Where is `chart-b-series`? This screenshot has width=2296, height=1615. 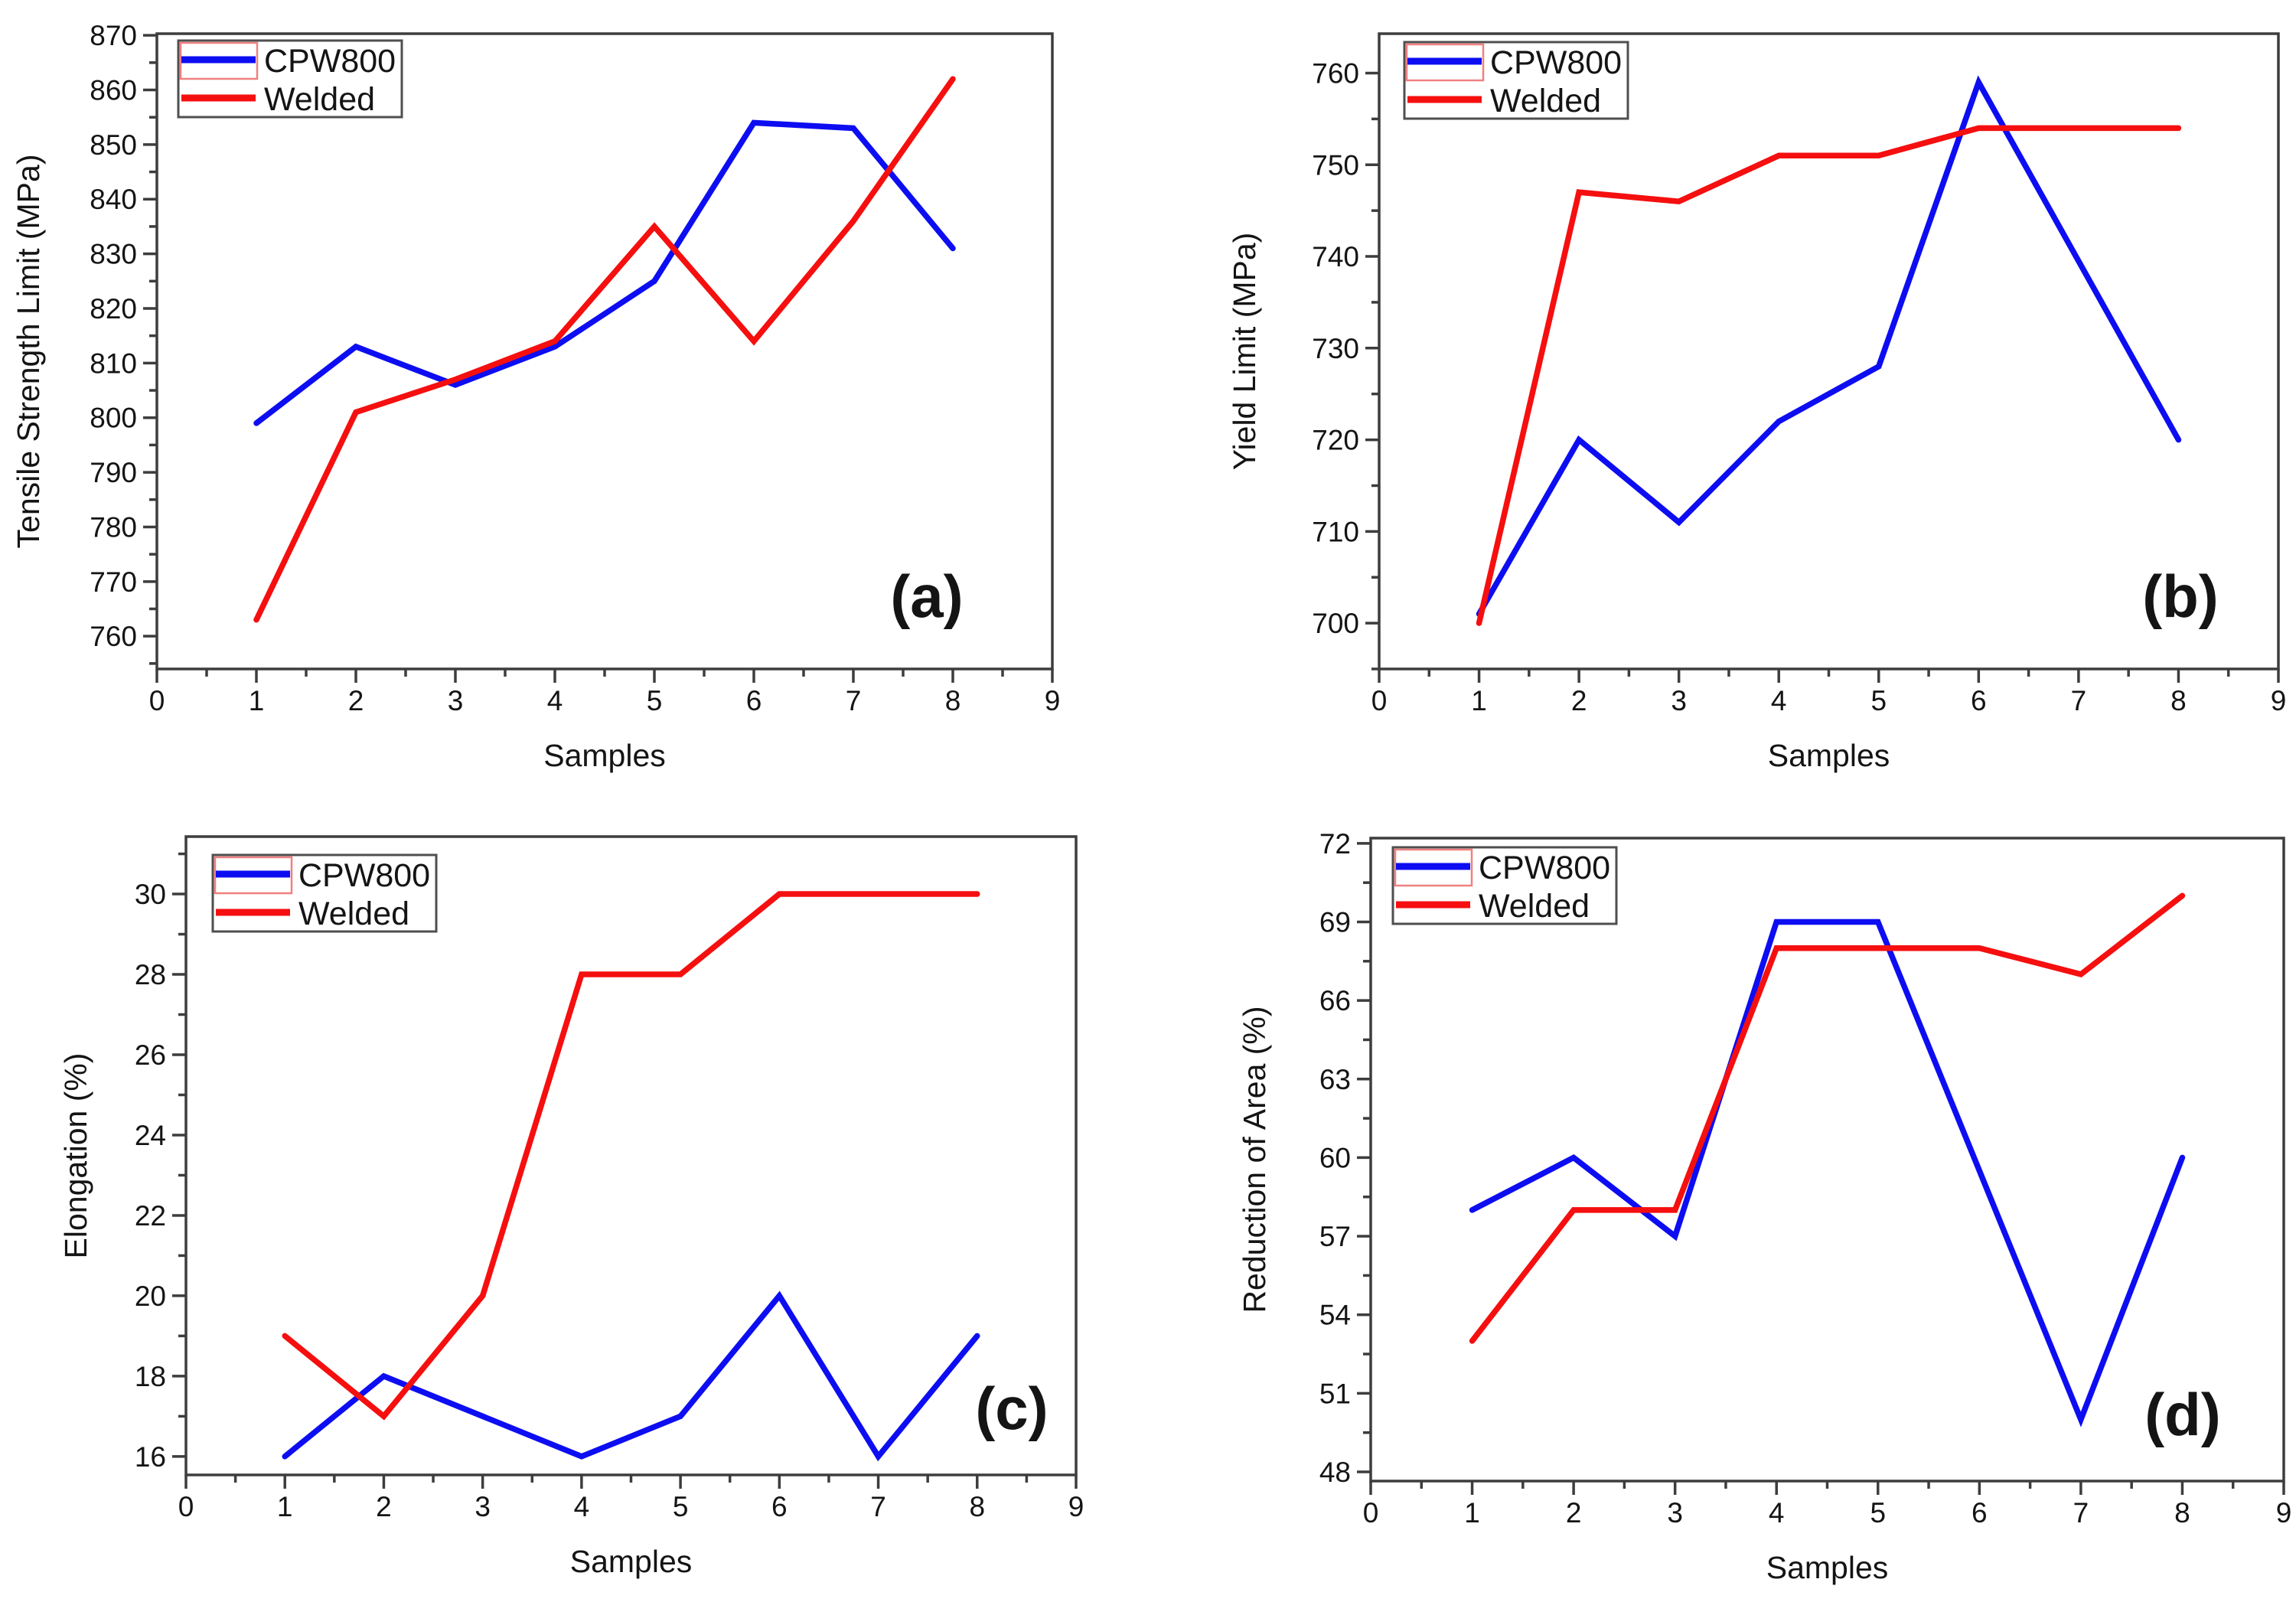 chart-b-series is located at coordinates (1829, 350).